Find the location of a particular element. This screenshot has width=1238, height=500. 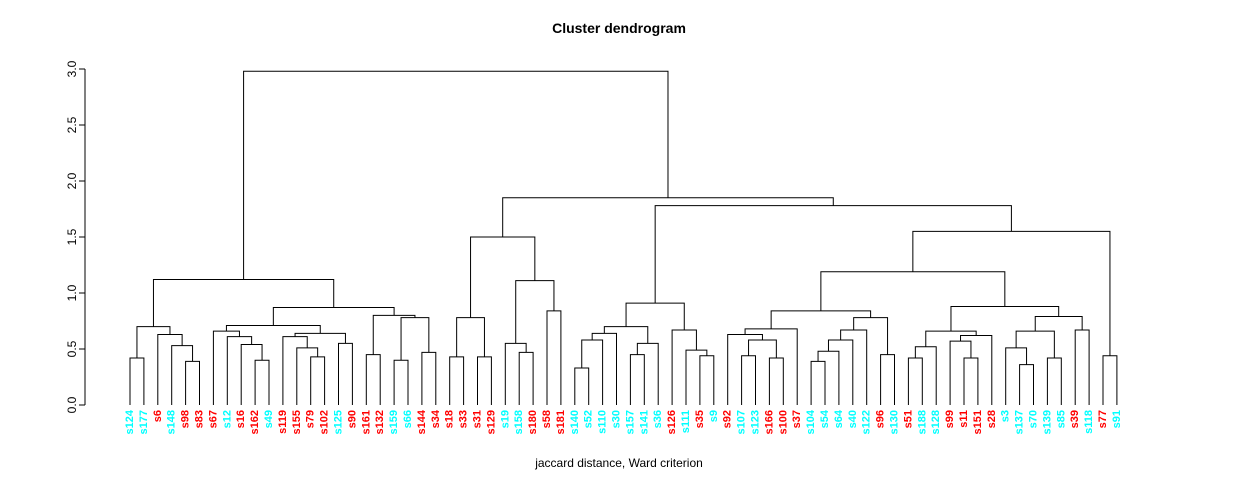

leaf-label-s6: s6 is located at coordinates (158, 416).